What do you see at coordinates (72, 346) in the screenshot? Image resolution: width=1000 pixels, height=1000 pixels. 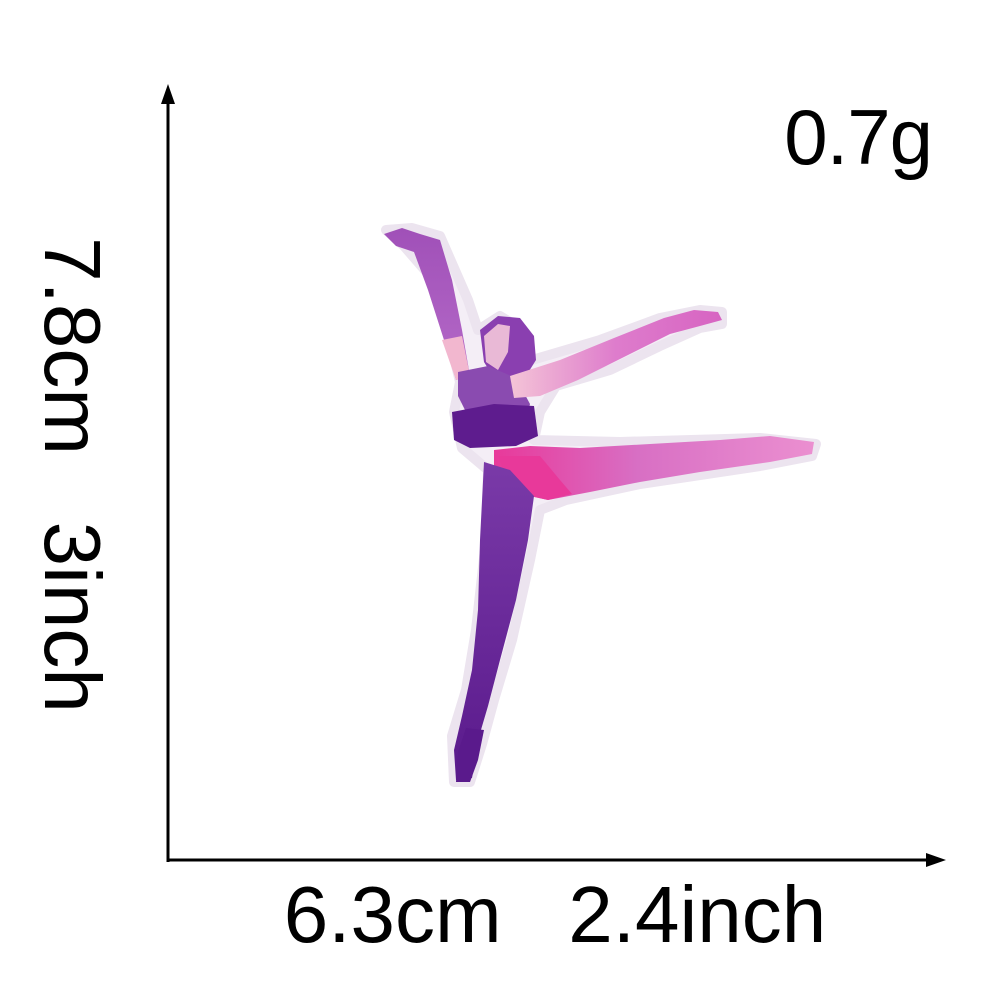 I see `height-cm-label: 7.8cm` at bounding box center [72, 346].